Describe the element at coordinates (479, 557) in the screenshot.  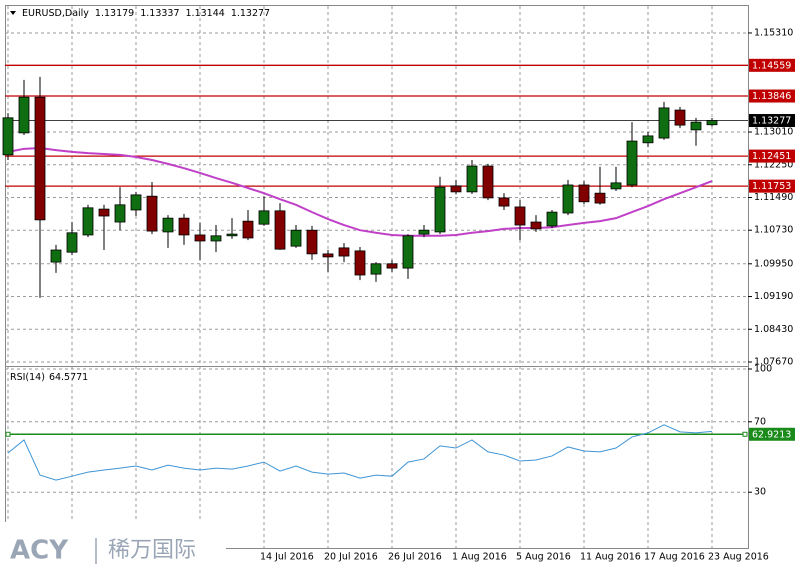
I see `x-tick-label: 1 Aug 2016` at that location.